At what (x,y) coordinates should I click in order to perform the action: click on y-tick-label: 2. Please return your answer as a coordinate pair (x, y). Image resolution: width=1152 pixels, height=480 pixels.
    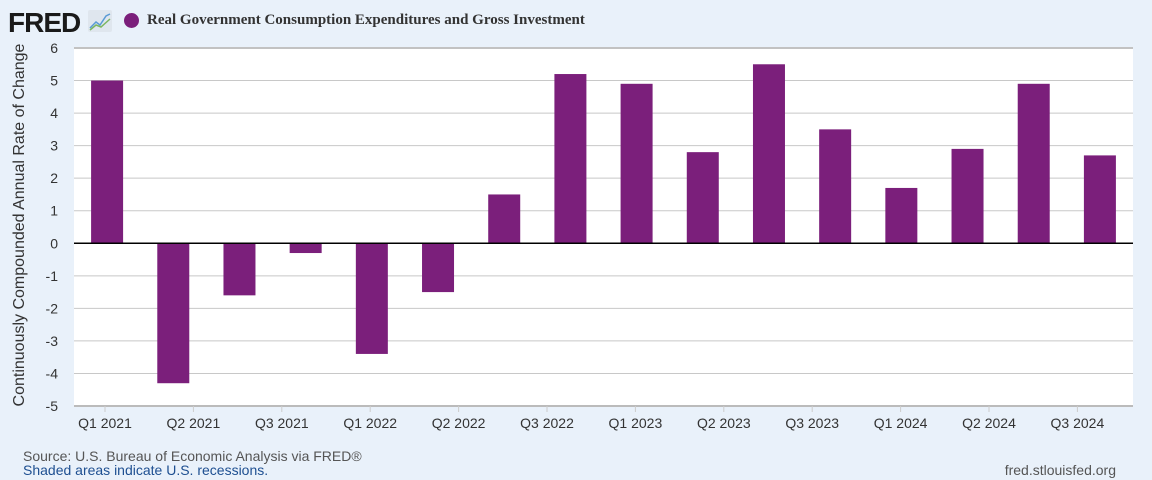
    Looking at the image, I should click on (54, 178).